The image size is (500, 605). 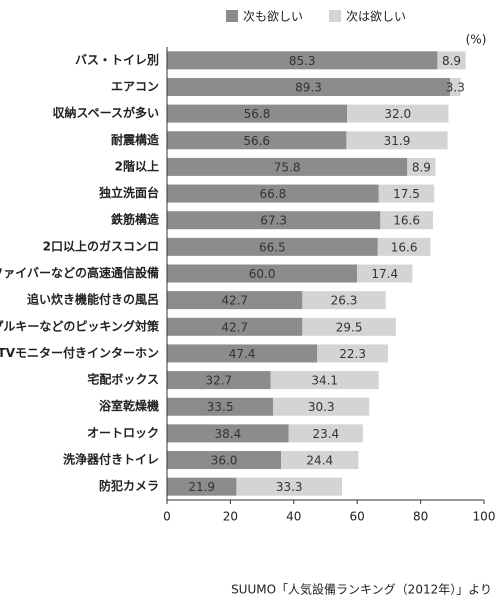 I want to click on value-label: 75.8, so click(x=287, y=167).